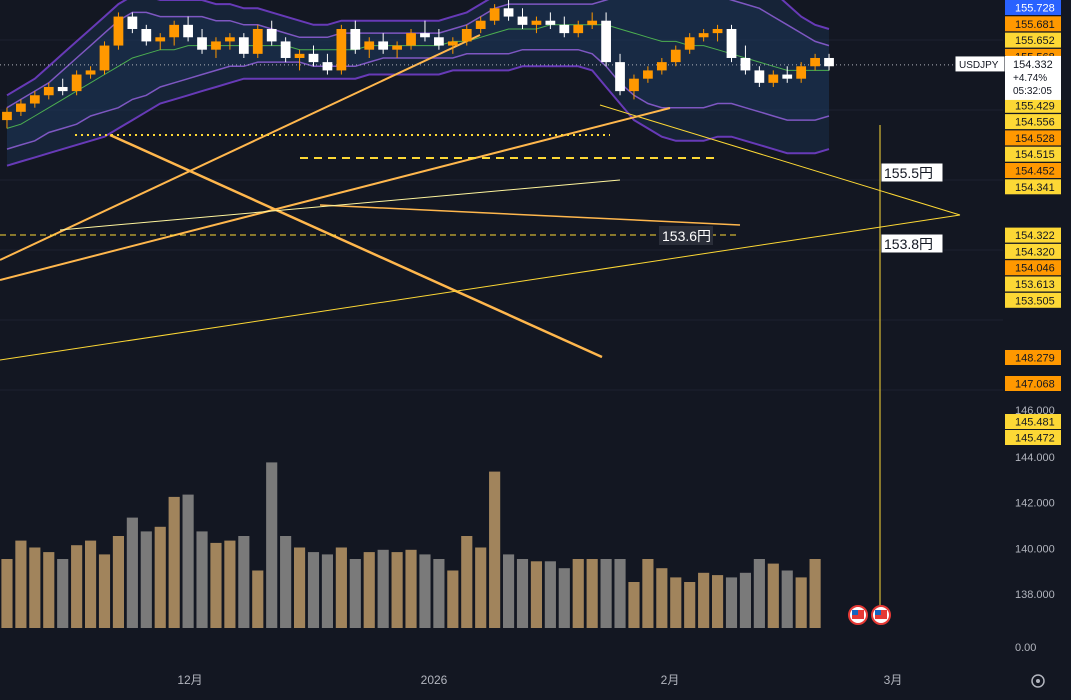 This screenshot has height=700, width=1071. What do you see at coordinates (912, 243) in the screenshot?
I see `price-annotation: 153.8円` at bounding box center [912, 243].